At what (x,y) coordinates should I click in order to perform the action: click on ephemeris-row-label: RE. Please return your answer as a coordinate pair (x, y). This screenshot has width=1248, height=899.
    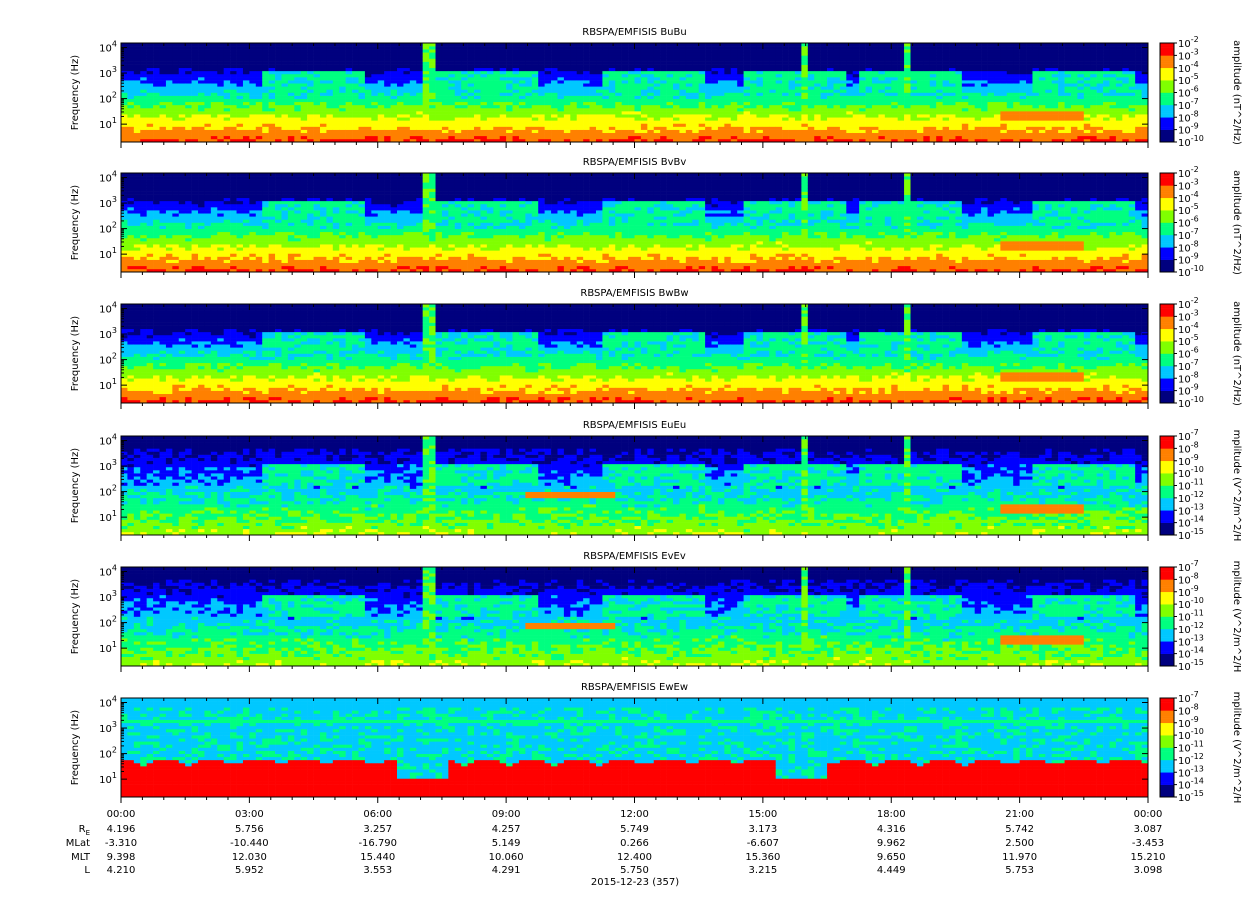
    Looking at the image, I should click on (70, 831).